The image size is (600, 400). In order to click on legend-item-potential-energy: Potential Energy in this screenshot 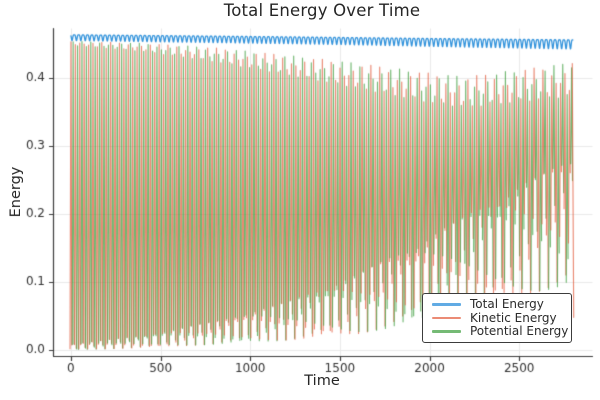, I will do `click(500, 331)`.